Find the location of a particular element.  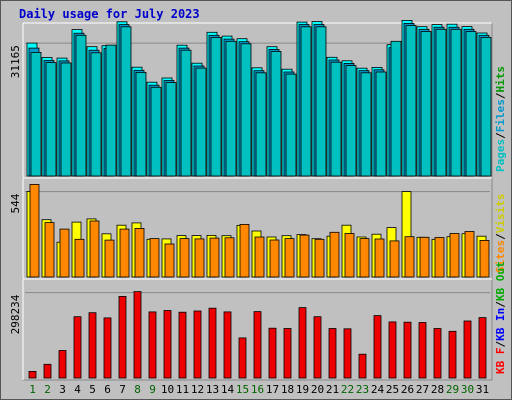

x-tick-label: 20 is located at coordinates (317, 389).